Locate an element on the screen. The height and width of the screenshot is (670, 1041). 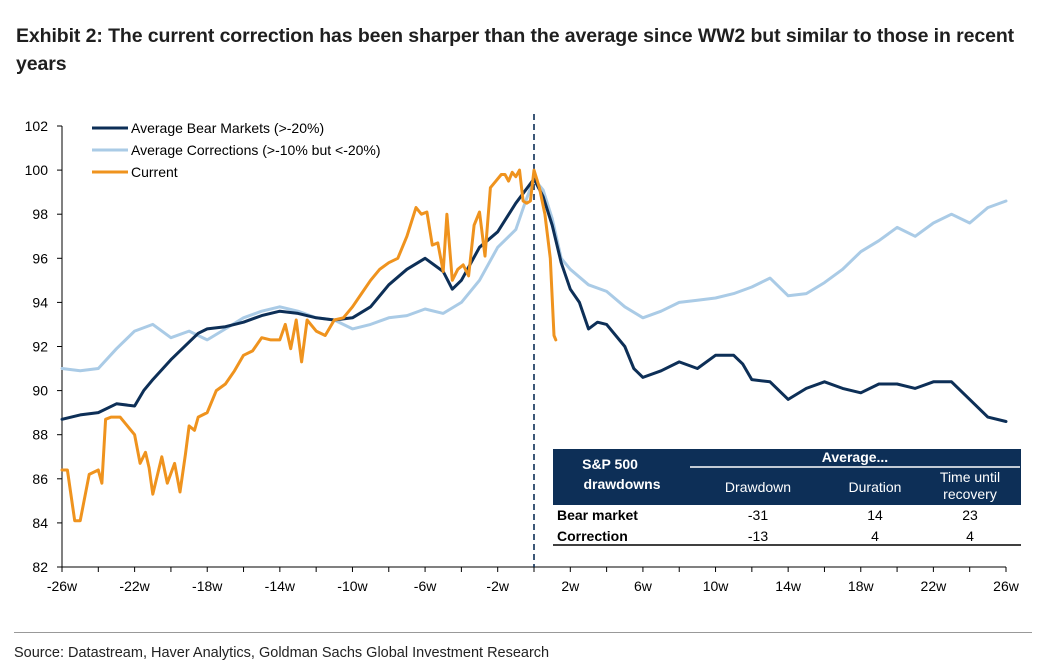
x-tick-label: -22w is located at coordinates (134, 586).